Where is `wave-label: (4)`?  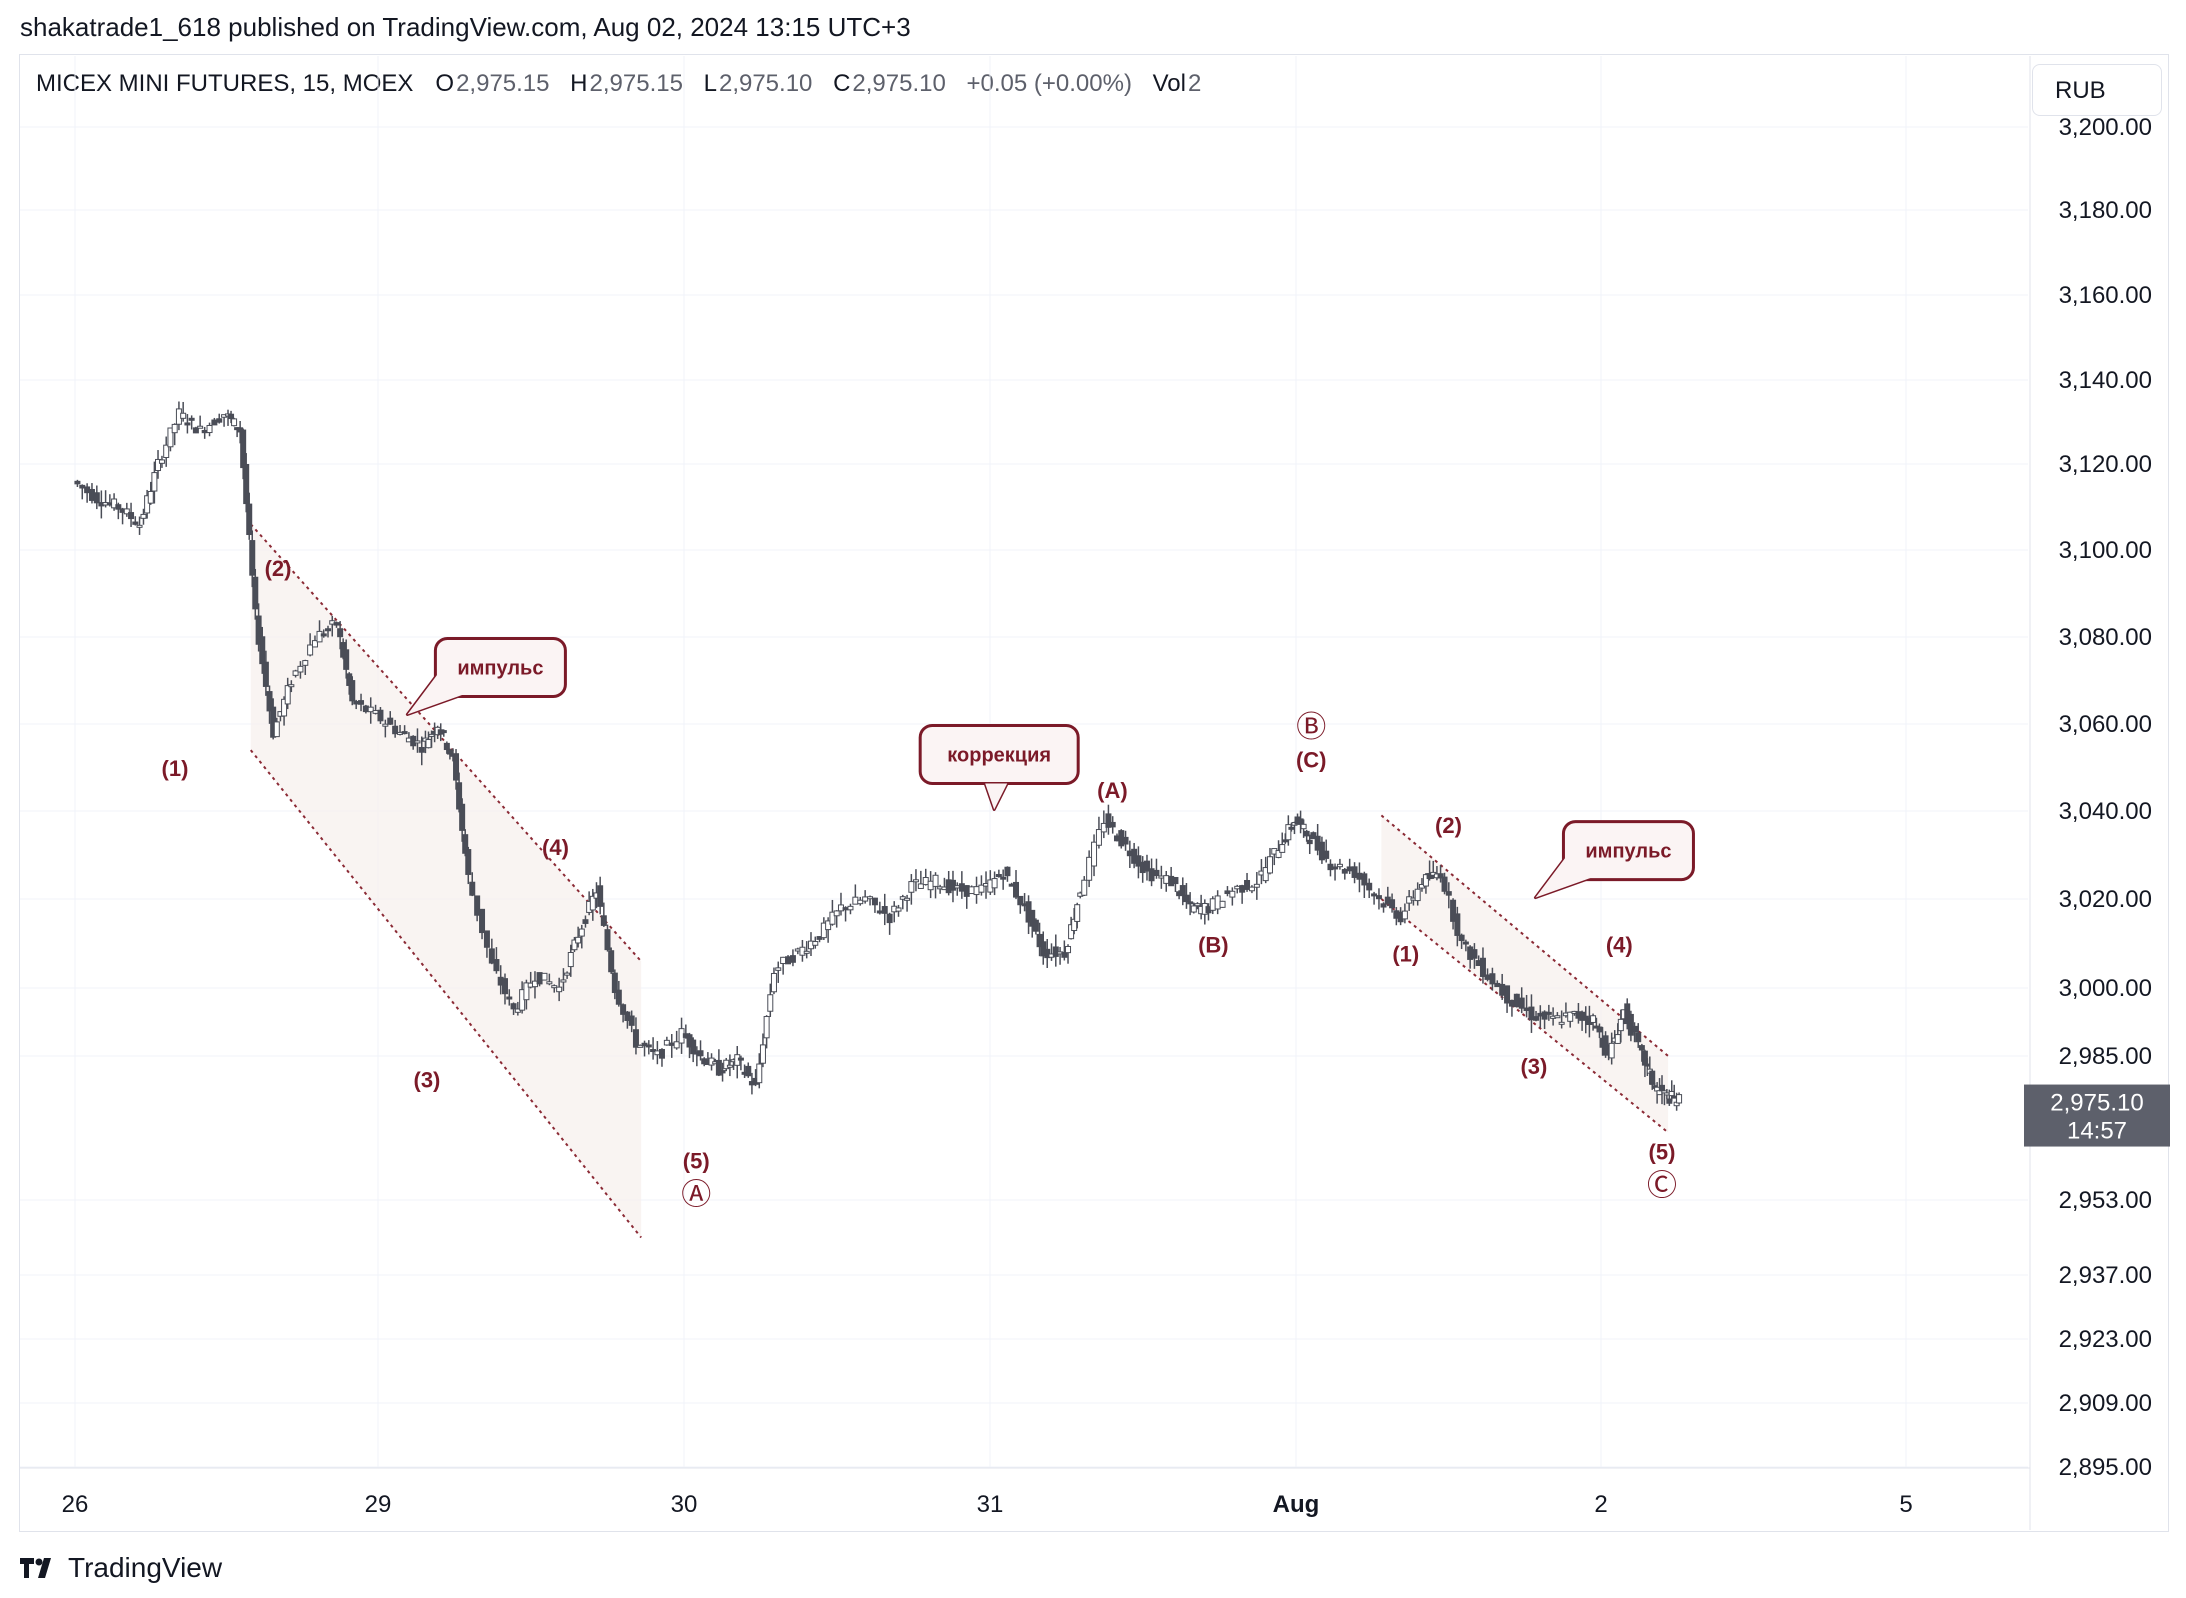
wave-label: (4) is located at coordinates (1619, 944).